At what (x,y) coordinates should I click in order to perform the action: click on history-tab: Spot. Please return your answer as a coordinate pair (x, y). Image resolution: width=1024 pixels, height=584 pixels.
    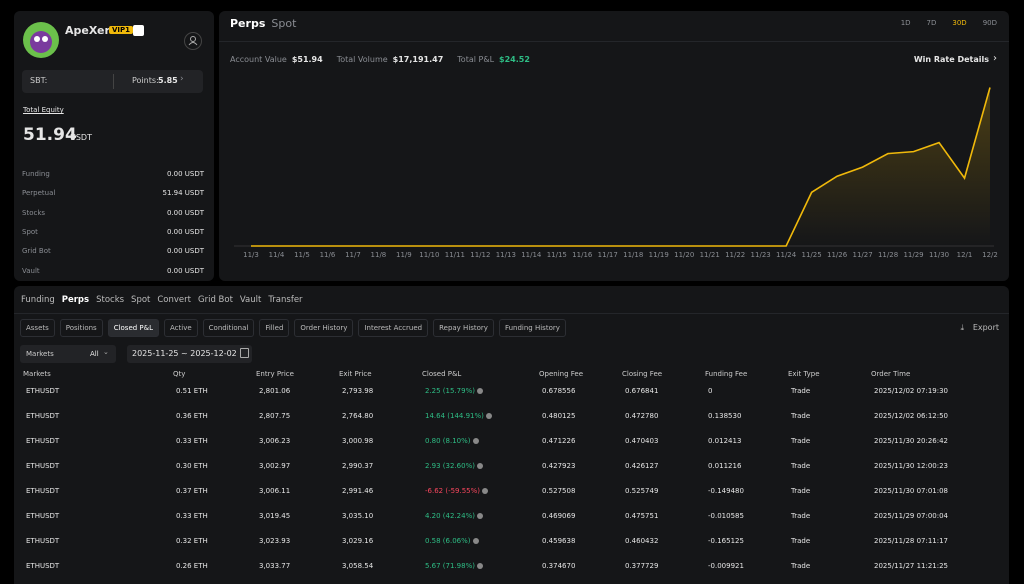
    Looking at the image, I should click on (141, 300).